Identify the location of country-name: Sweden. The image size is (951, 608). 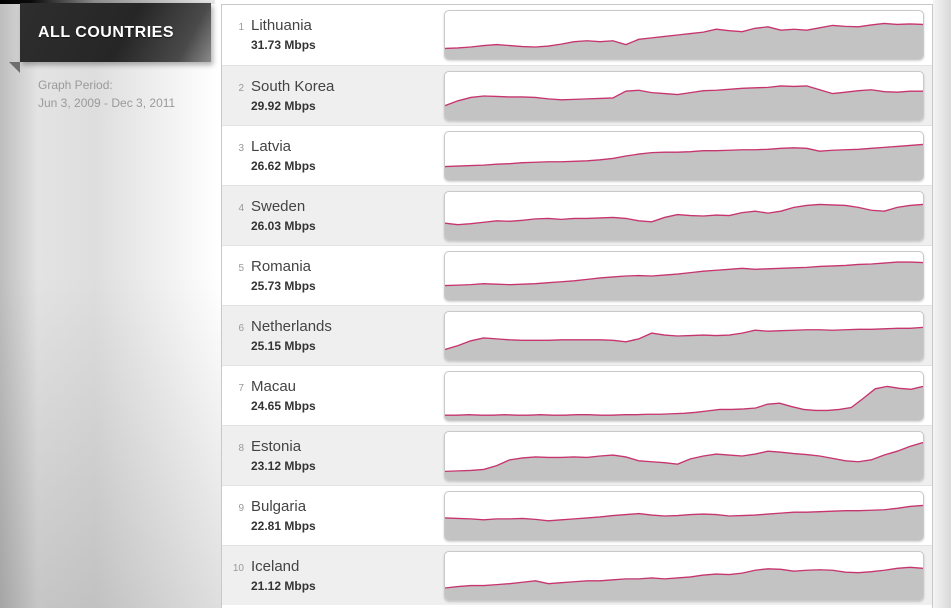
(278, 206).